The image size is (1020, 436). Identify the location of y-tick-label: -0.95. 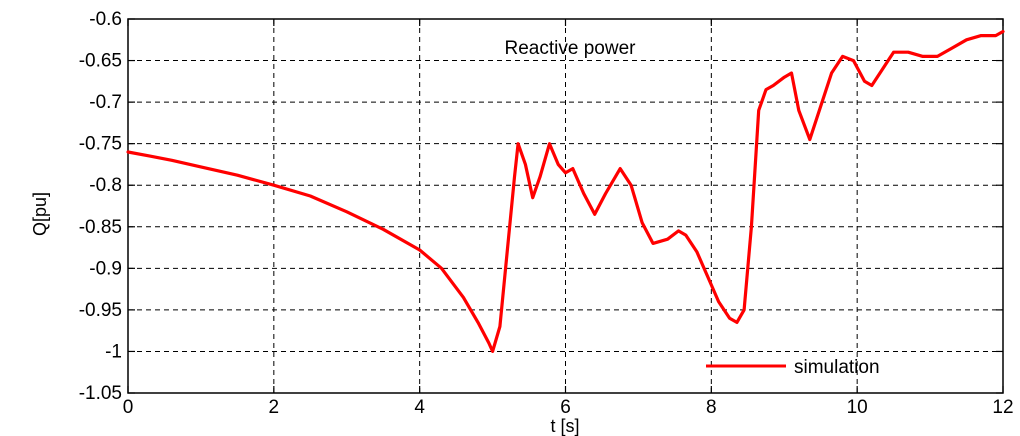
(100, 310).